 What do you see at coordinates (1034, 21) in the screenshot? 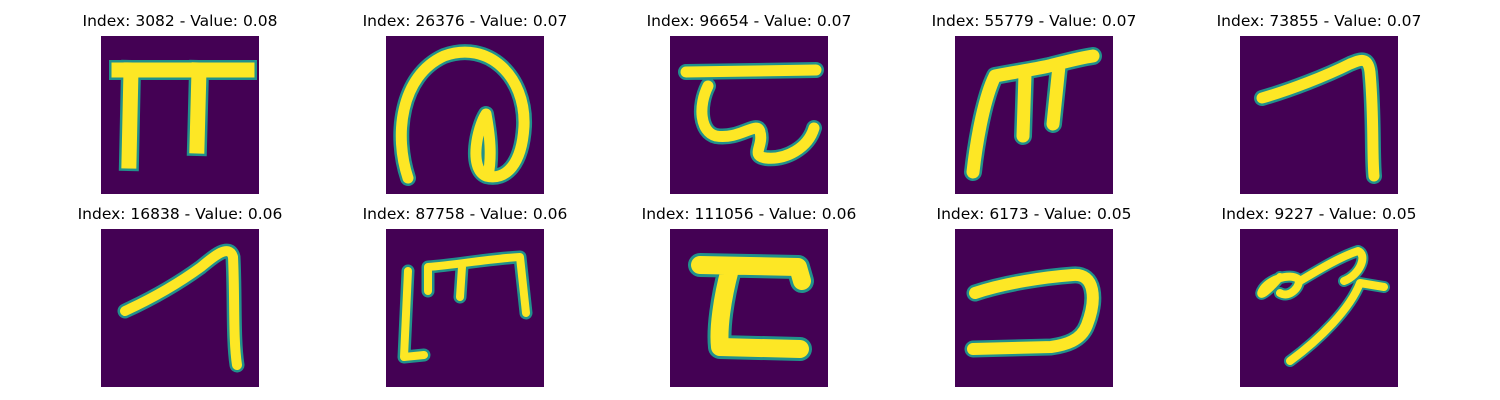
I see `panel-title: Index: 55779 - Value: 0.07` at bounding box center [1034, 21].